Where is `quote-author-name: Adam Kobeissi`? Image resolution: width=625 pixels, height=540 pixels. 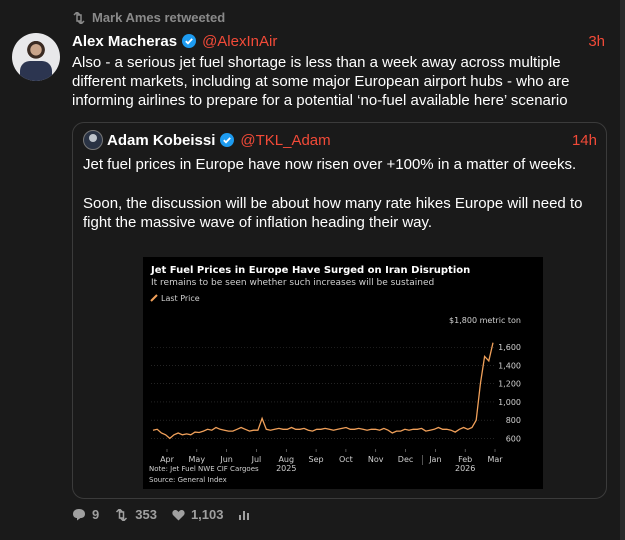 quote-author-name: Adam Kobeissi is located at coordinates (161, 140).